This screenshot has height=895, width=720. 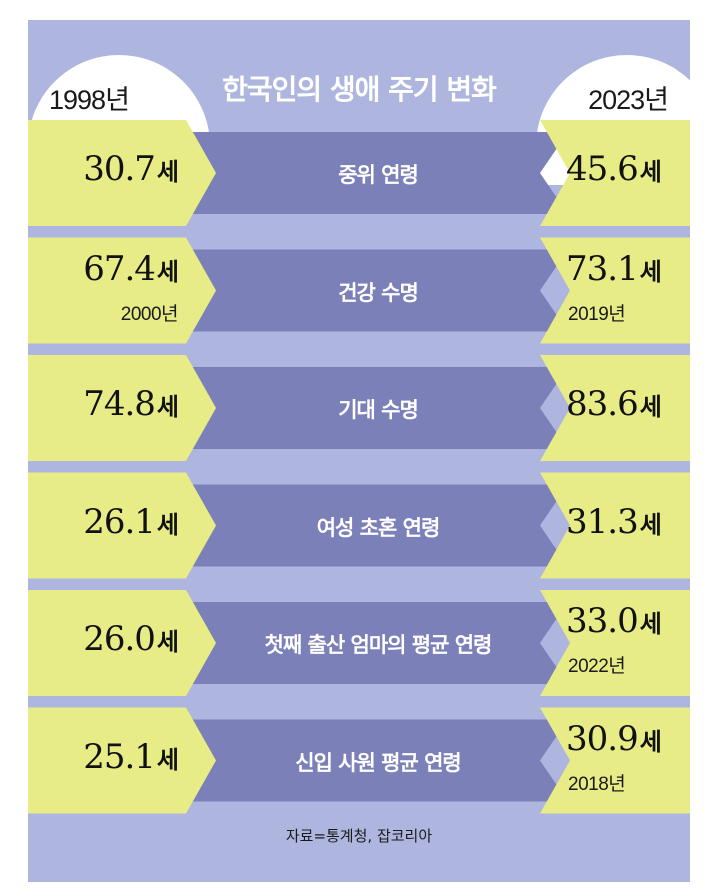 What do you see at coordinates (614, 621) in the screenshot?
I see `right-value: 33.0세` at bounding box center [614, 621].